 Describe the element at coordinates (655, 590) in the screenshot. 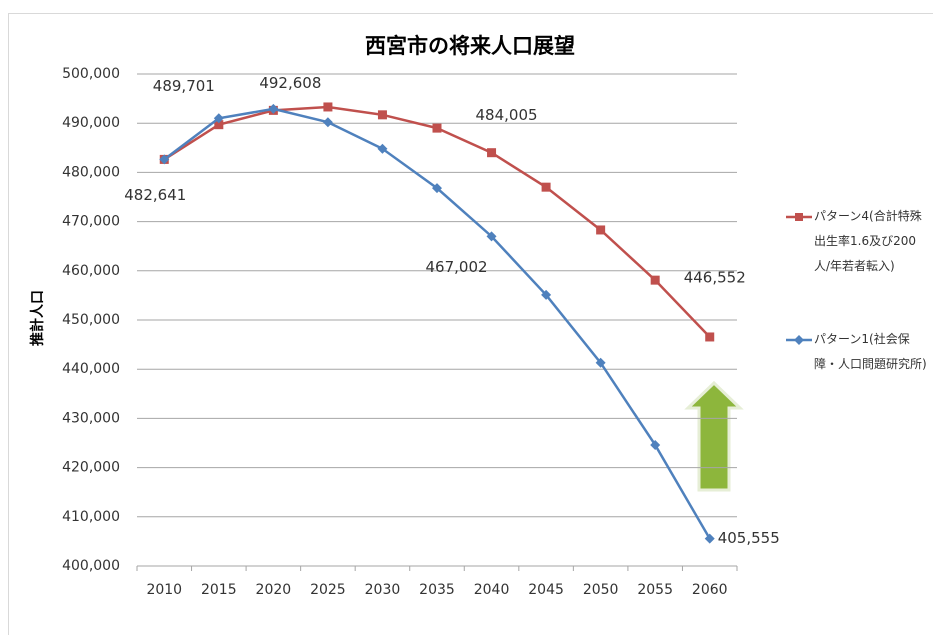

I see `x-tick-label: 2055` at that location.